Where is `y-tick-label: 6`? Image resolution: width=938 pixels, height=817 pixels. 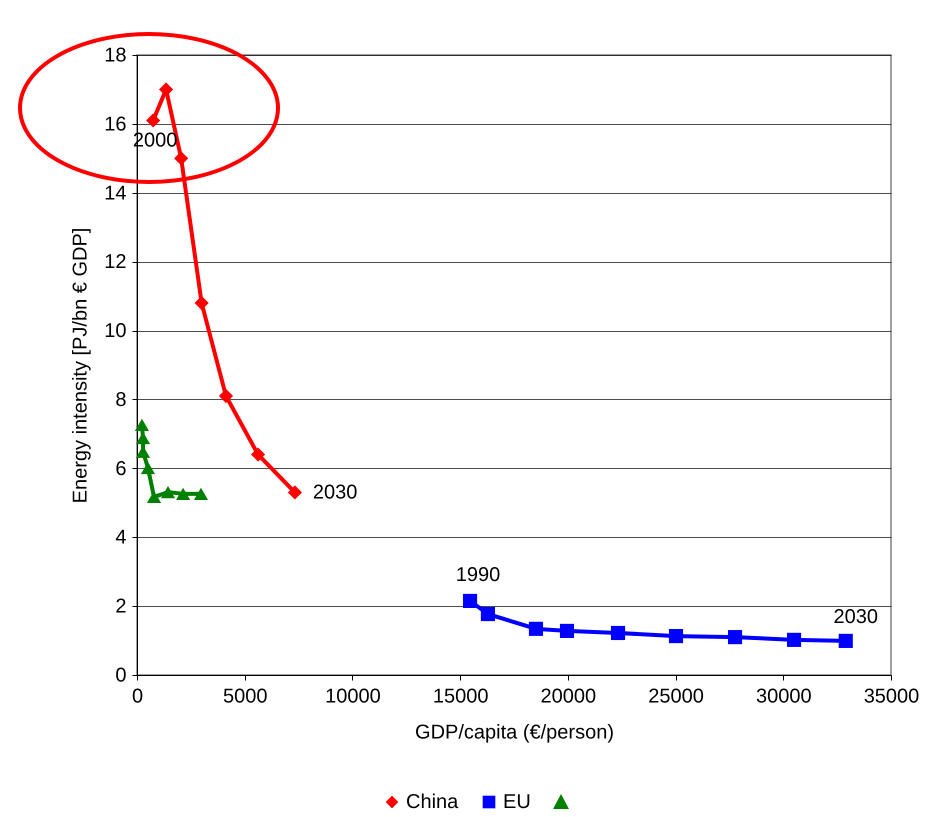 y-tick-label: 6 is located at coordinates (120, 469).